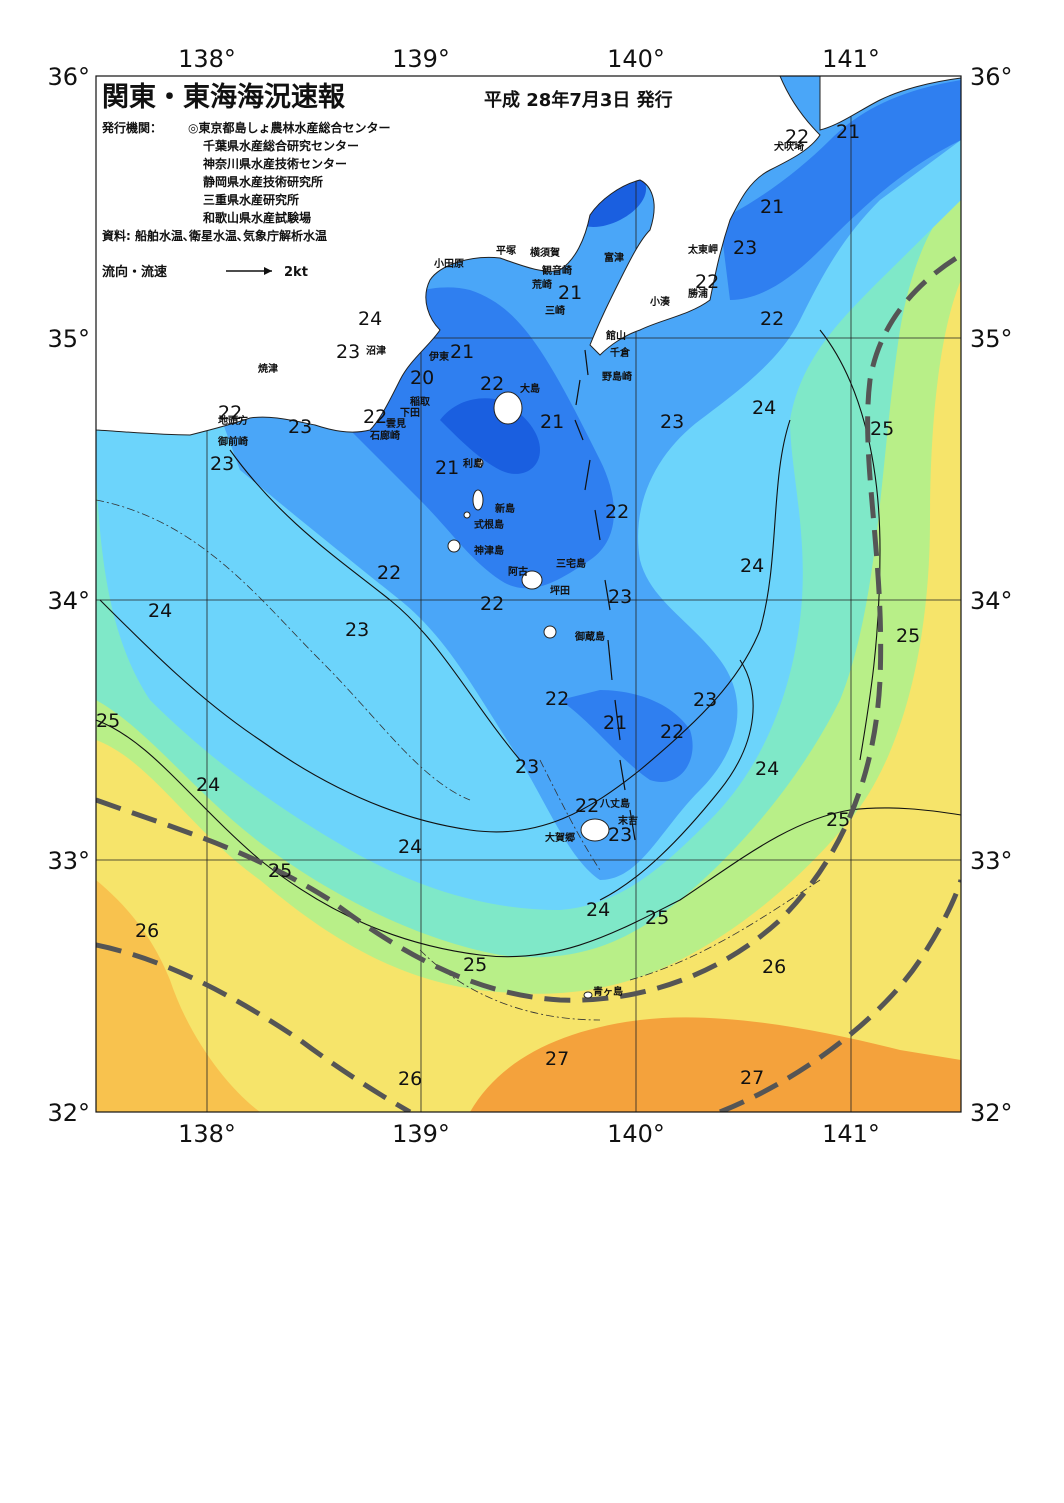  I want to click on place-label: 阿古, so click(518, 571).